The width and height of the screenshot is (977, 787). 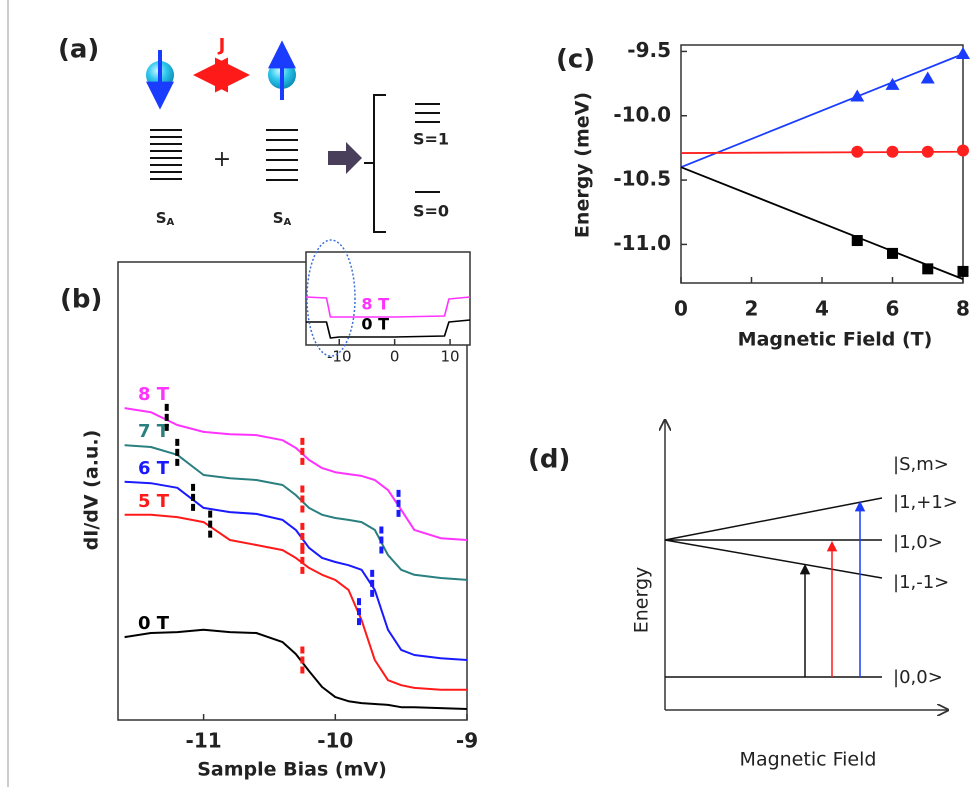 I want to click on level-label: S=0, so click(x=431, y=211).